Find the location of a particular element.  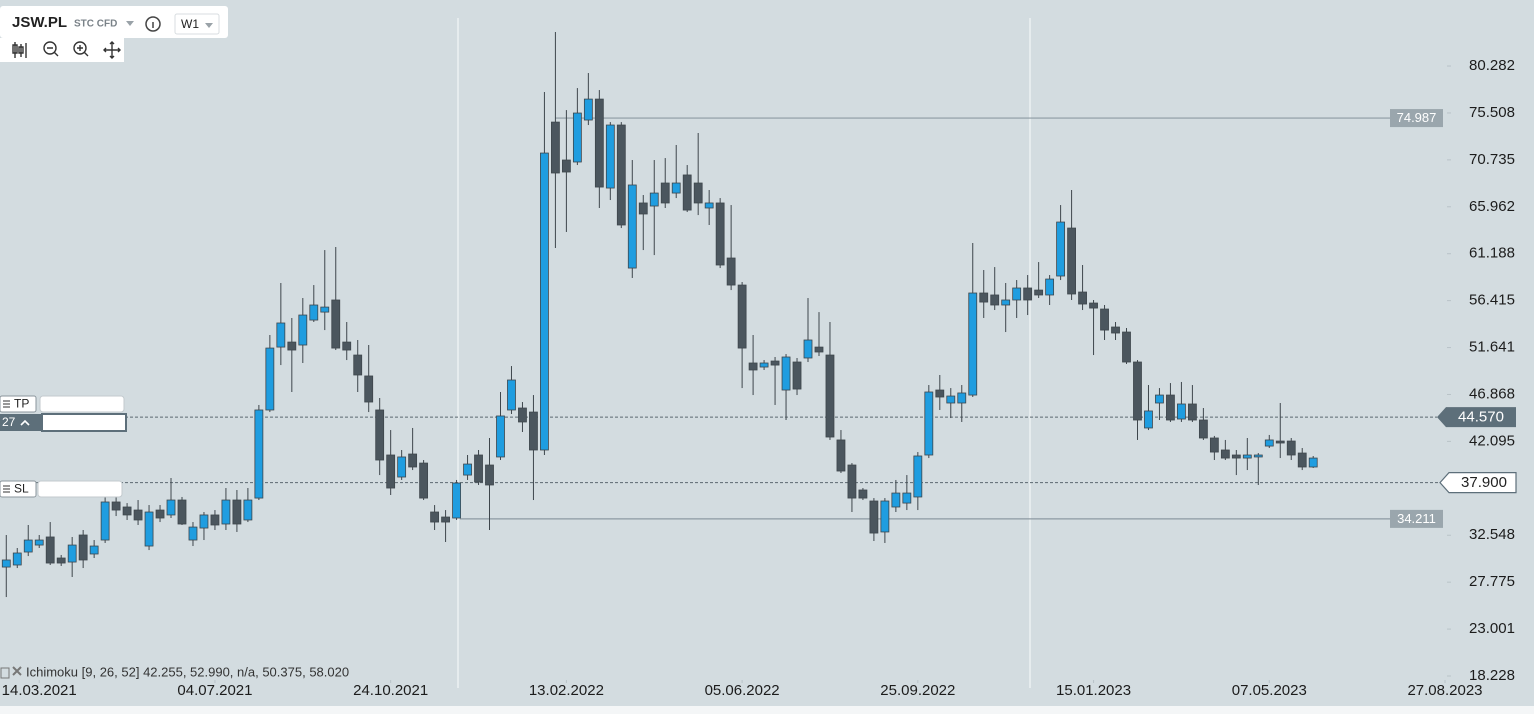

stop-tag is located at coordinates (1478, 483).